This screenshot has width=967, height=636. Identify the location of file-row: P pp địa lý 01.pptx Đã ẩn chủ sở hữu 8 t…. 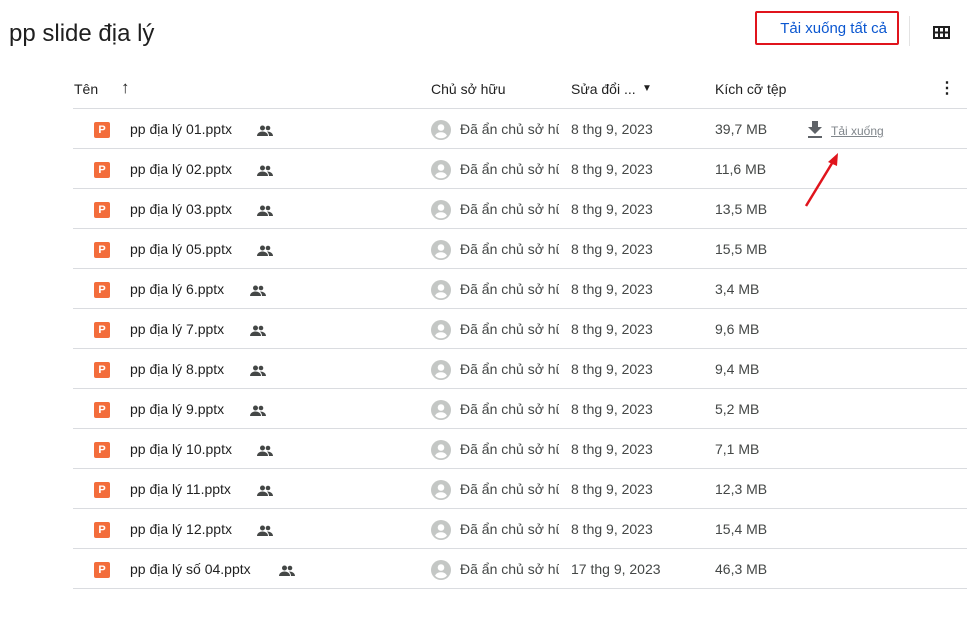
(520, 129).